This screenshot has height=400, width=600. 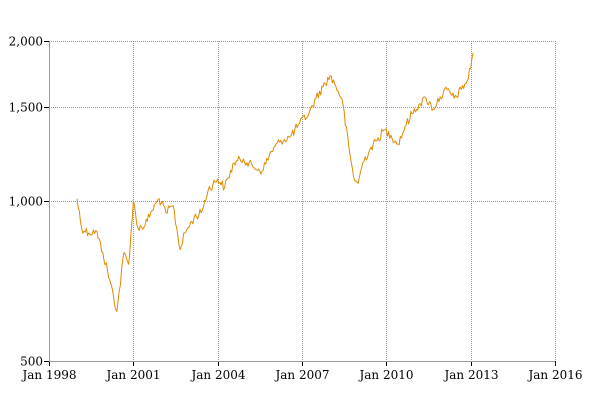 I want to click on x-tick-label: Jan 2007, so click(x=301, y=375).